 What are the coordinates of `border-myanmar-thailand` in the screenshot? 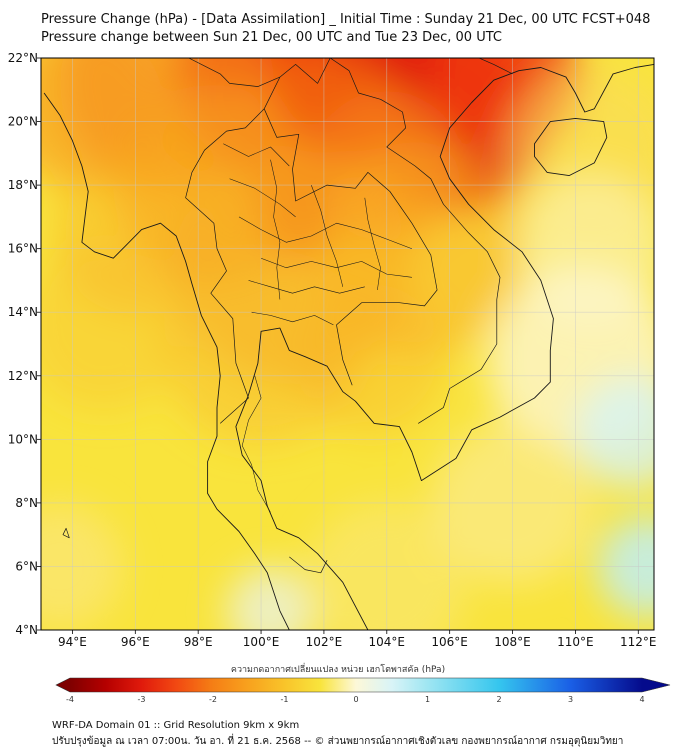 It's located at (225, 266).